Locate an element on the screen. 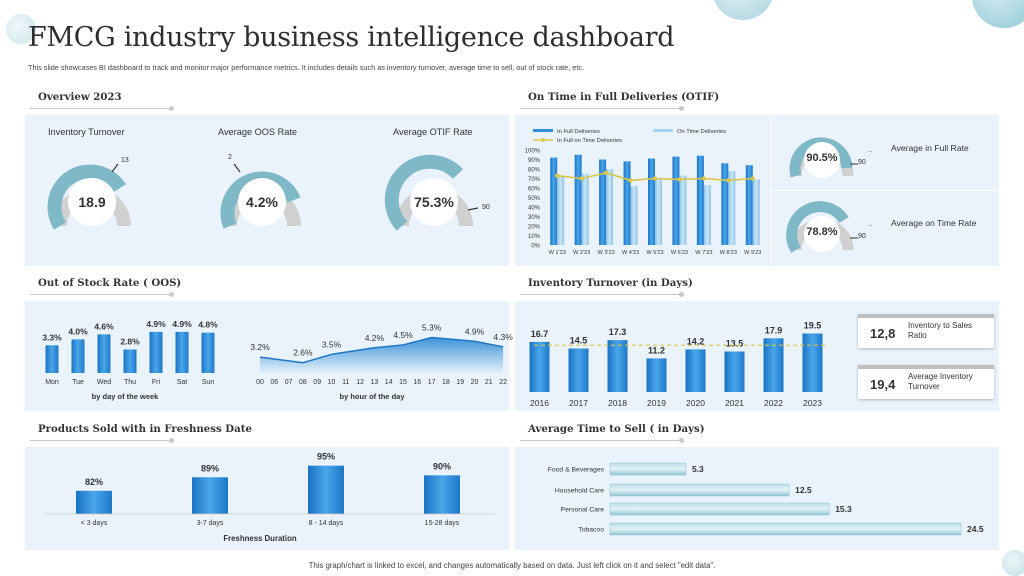  data-label: 12.5 is located at coordinates (803, 490).